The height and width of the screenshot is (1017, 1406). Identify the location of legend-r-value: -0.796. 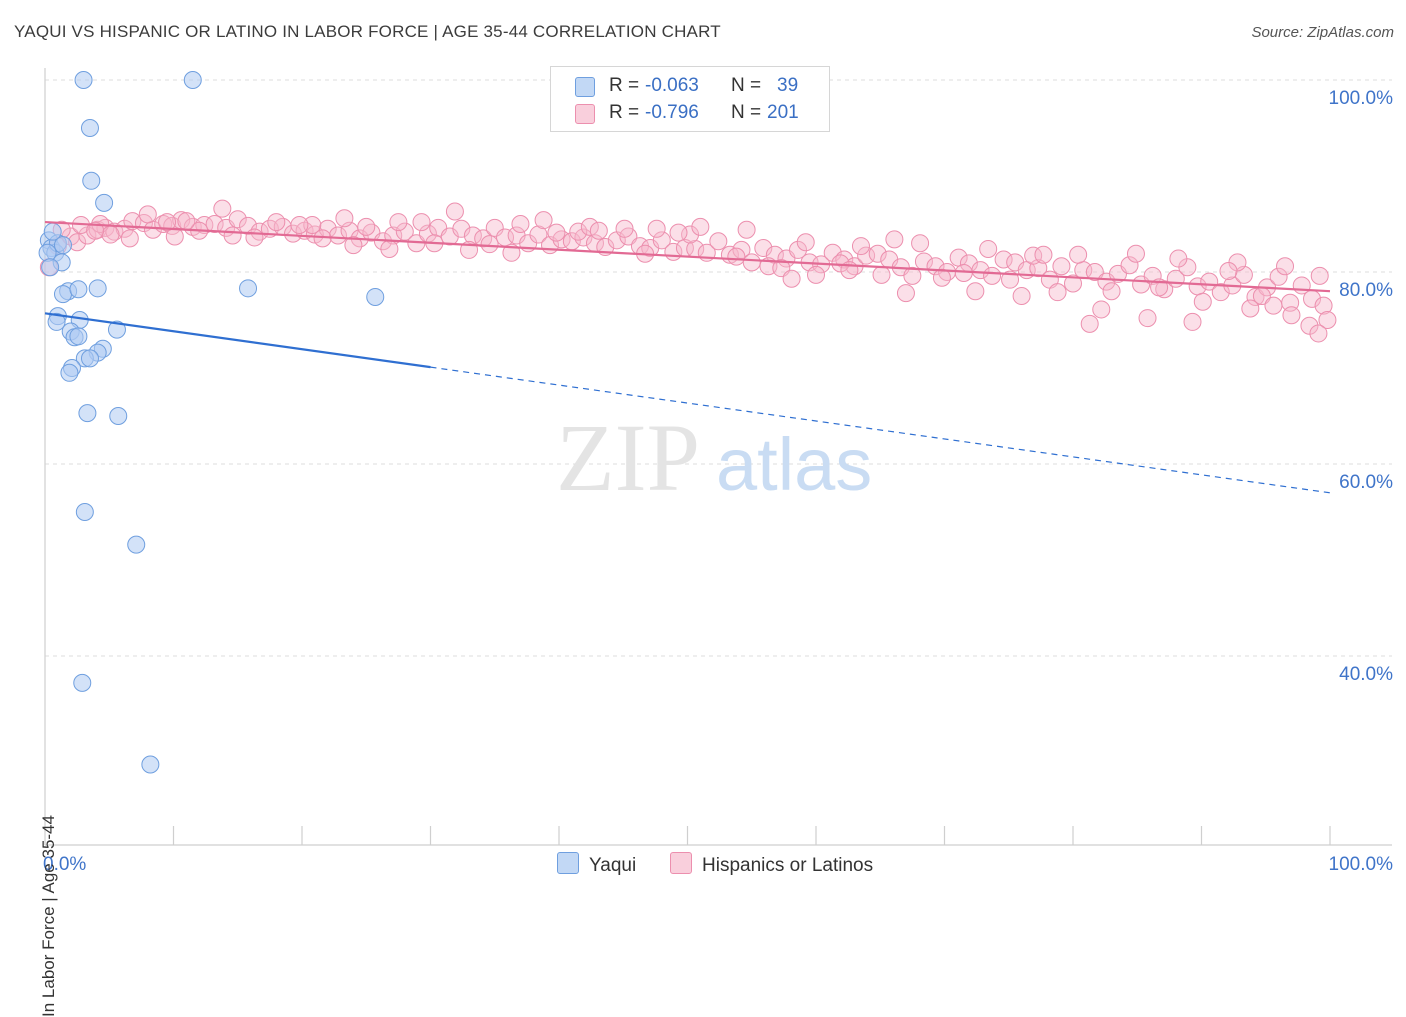
(672, 112).